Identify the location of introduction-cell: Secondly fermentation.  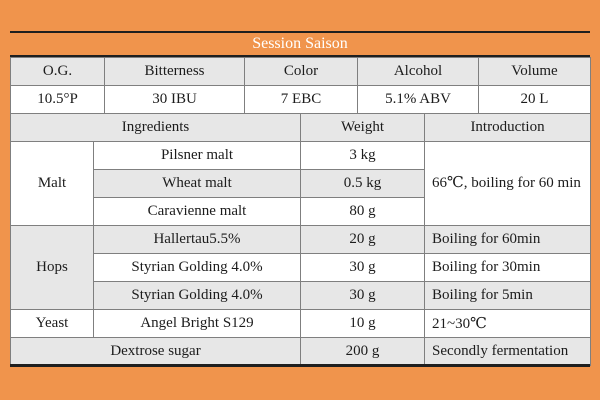
(508, 351).